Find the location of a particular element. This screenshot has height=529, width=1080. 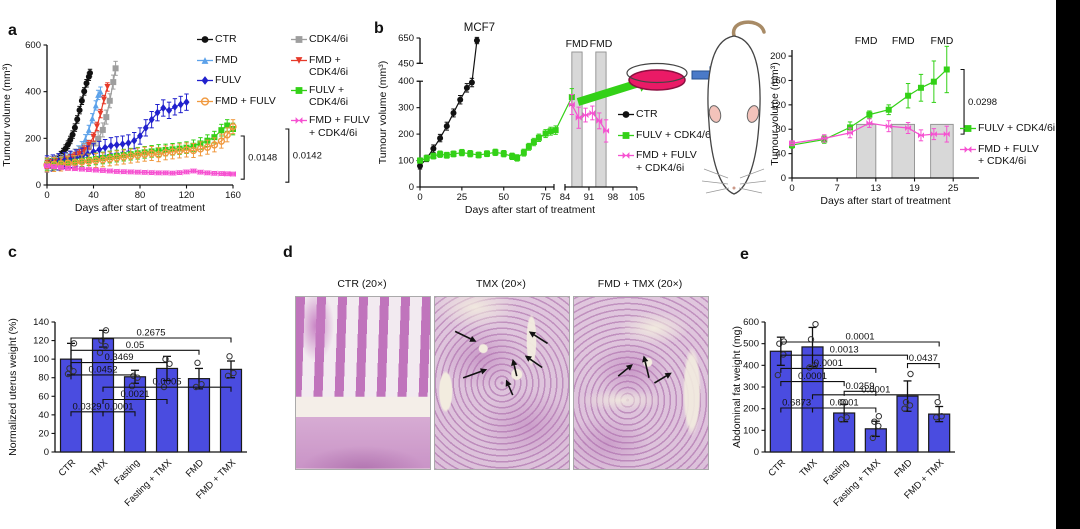

svg-text: Normalized uterus weight (%) is located at coordinates (13, 387).